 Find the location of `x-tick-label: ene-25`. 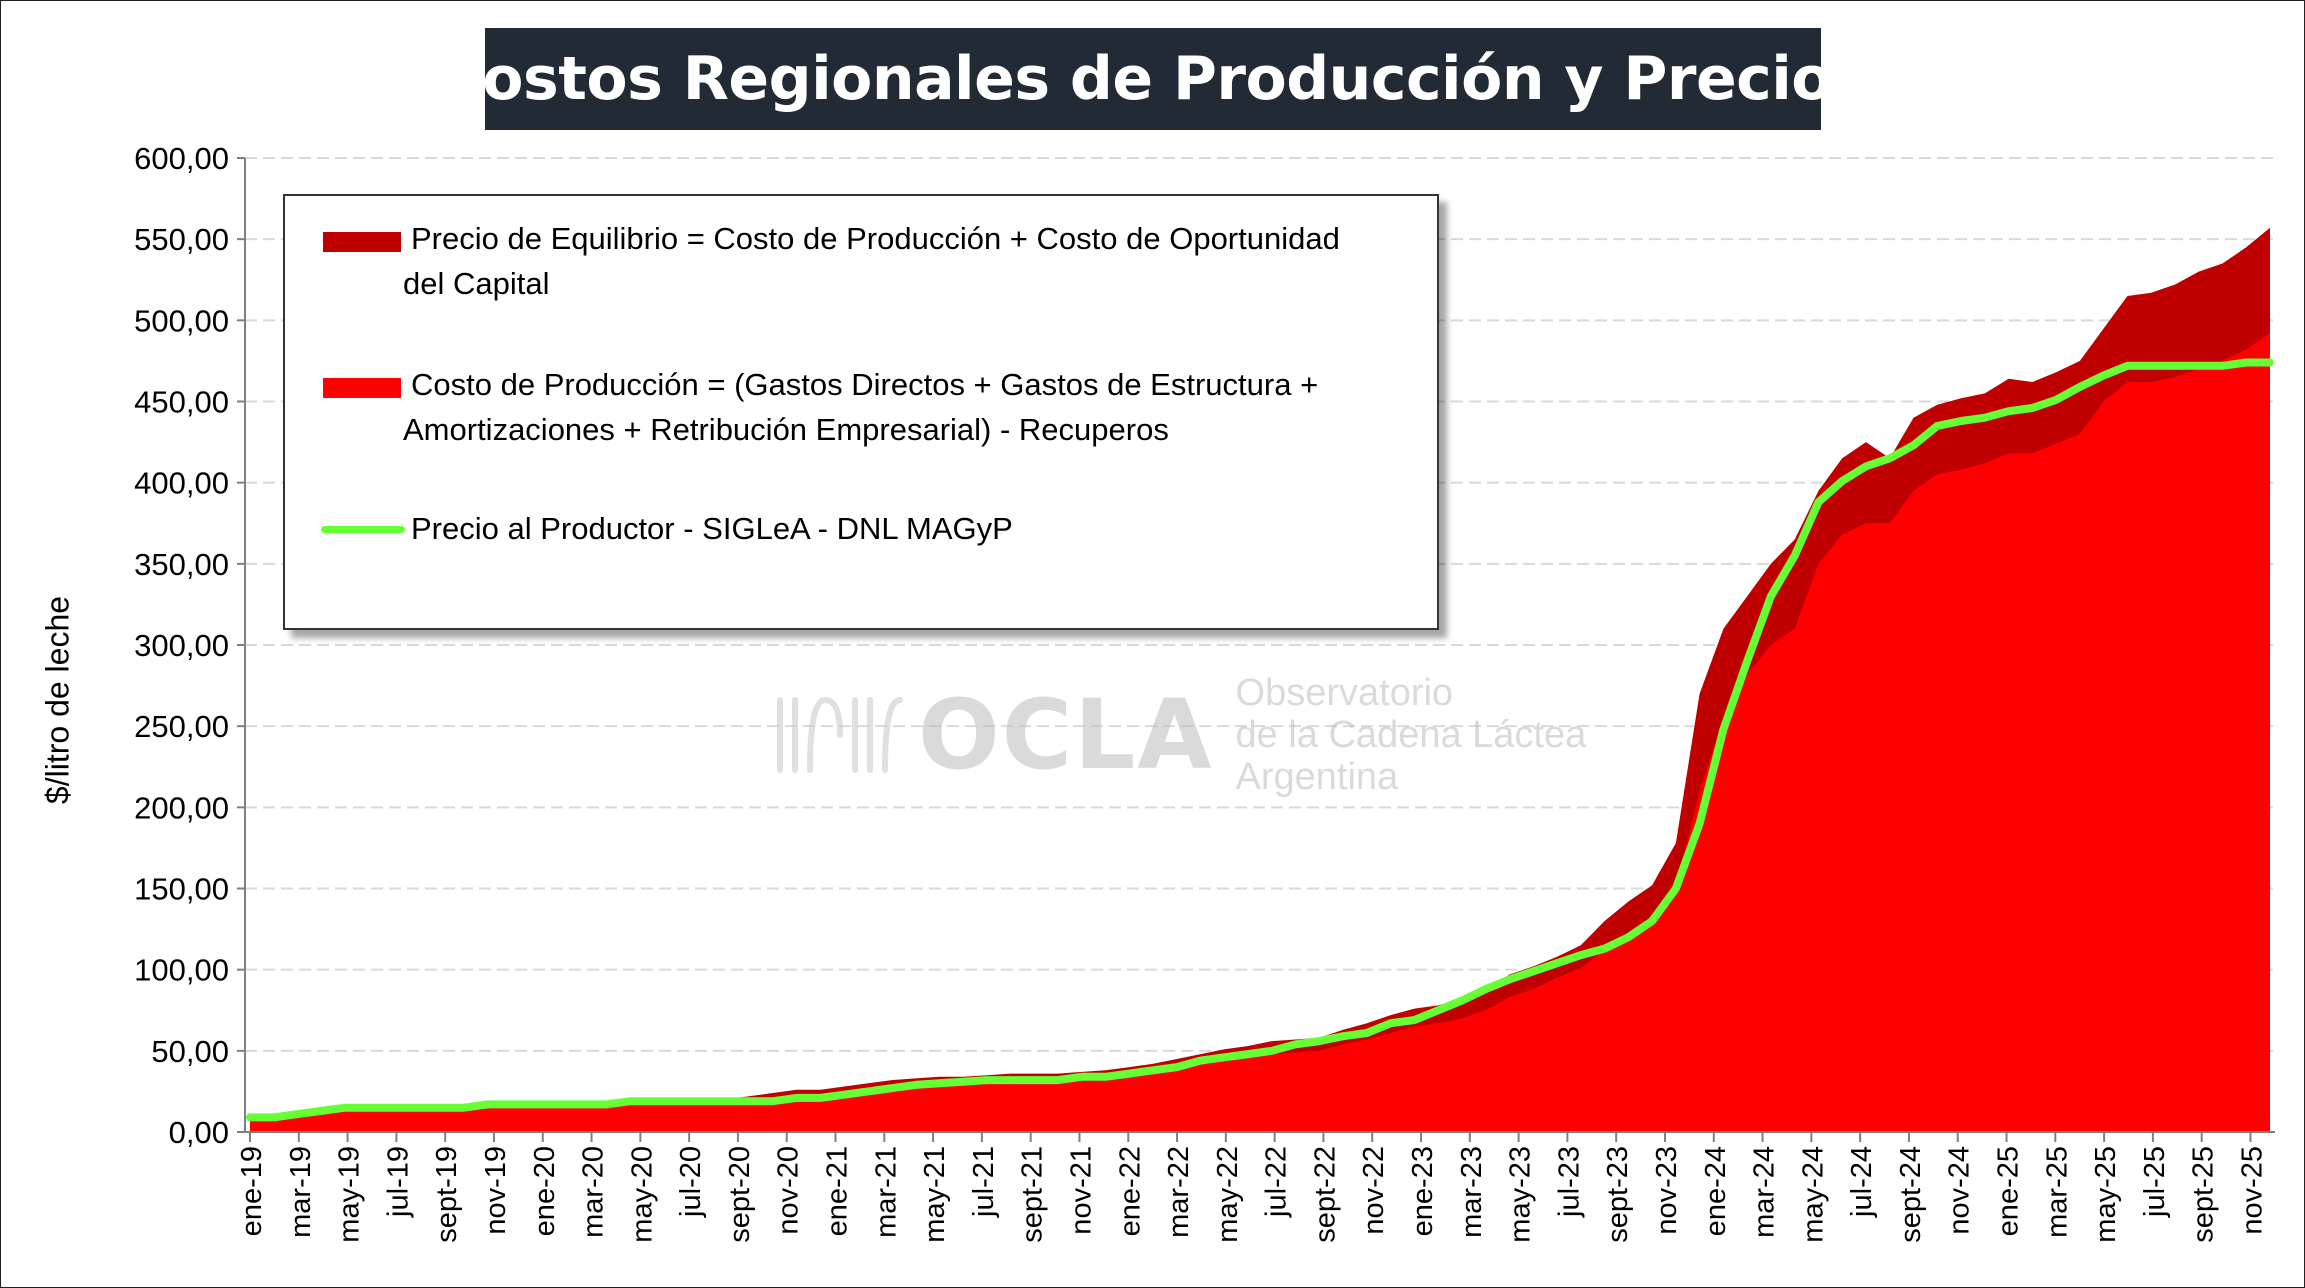

x-tick-label: ene-25 is located at coordinates (2009, 1191).